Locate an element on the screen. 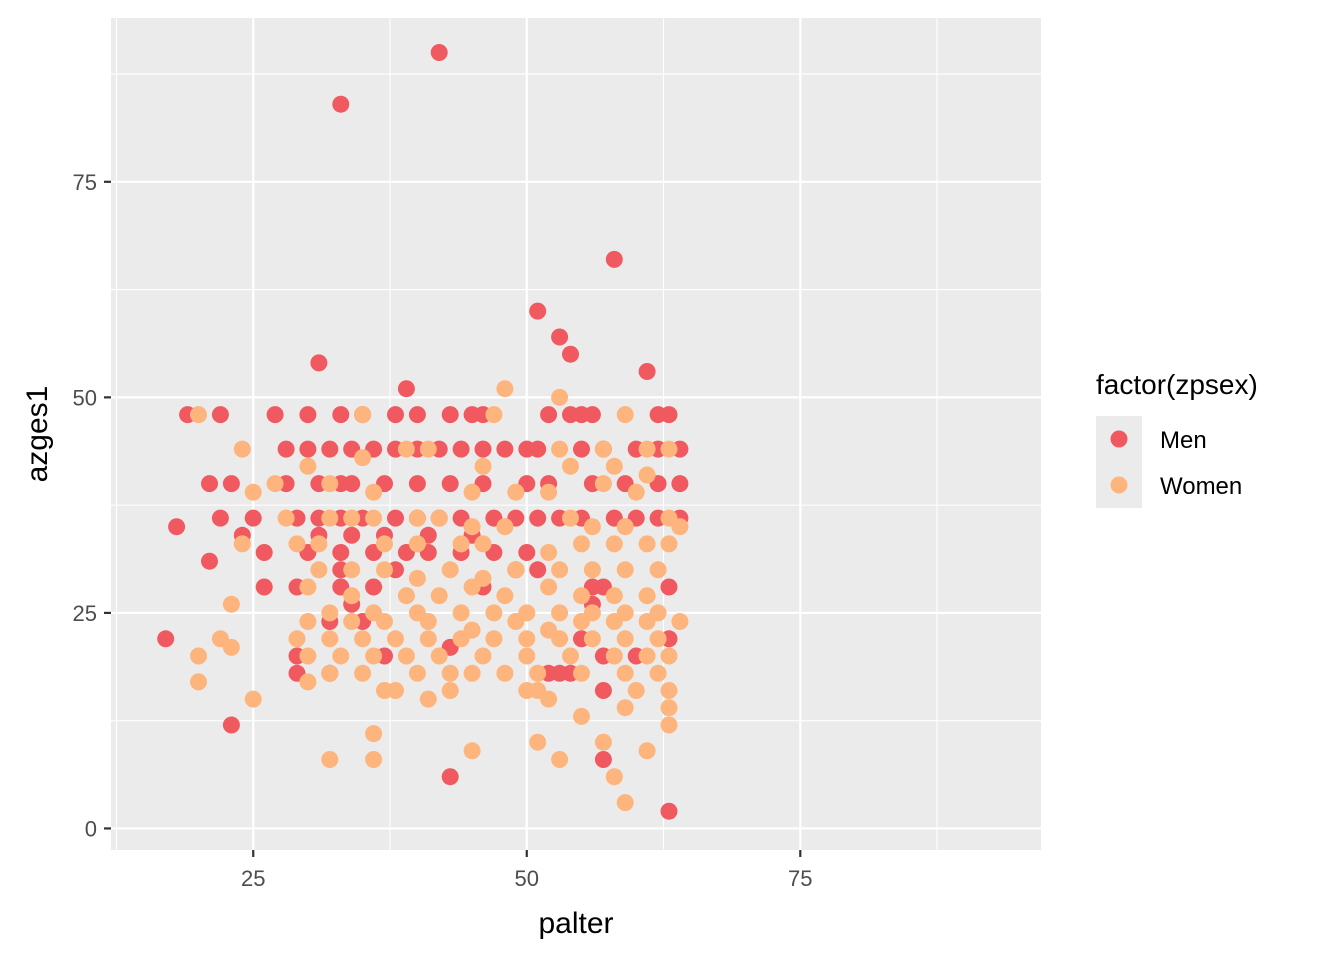 The width and height of the screenshot is (1344, 960). legend-label-women: Women is located at coordinates (1201, 486).